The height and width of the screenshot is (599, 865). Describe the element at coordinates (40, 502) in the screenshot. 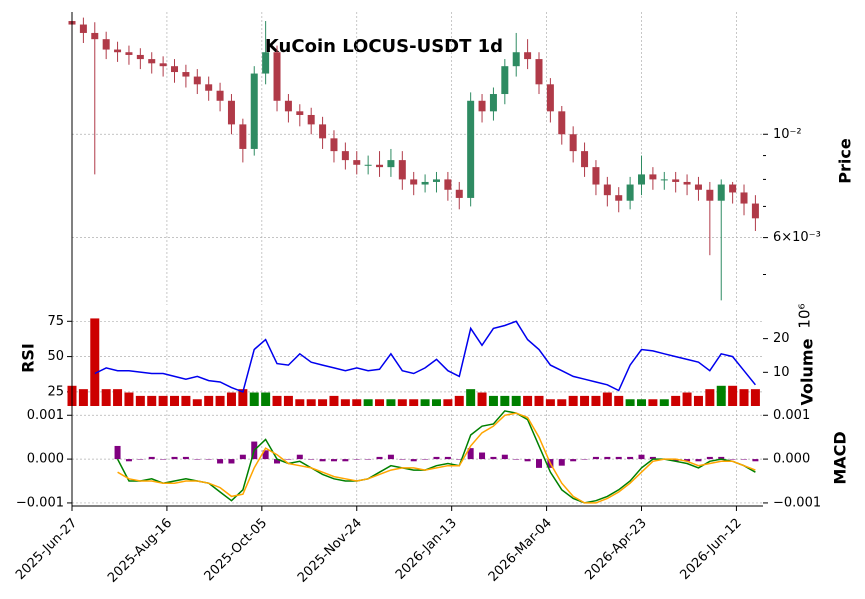

I see `y-tick-label: −0.001` at that location.